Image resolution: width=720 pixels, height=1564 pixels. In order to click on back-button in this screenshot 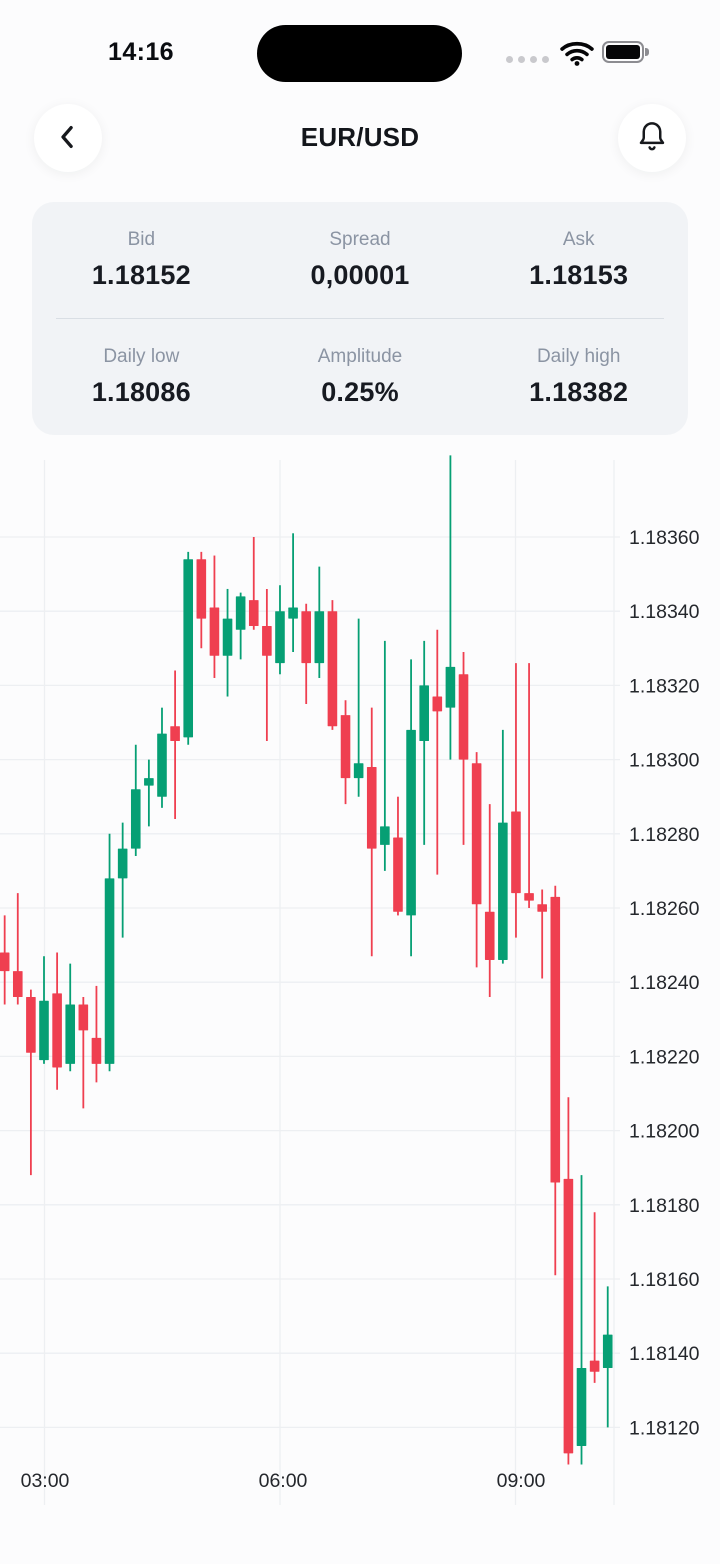, I will do `click(68, 138)`.